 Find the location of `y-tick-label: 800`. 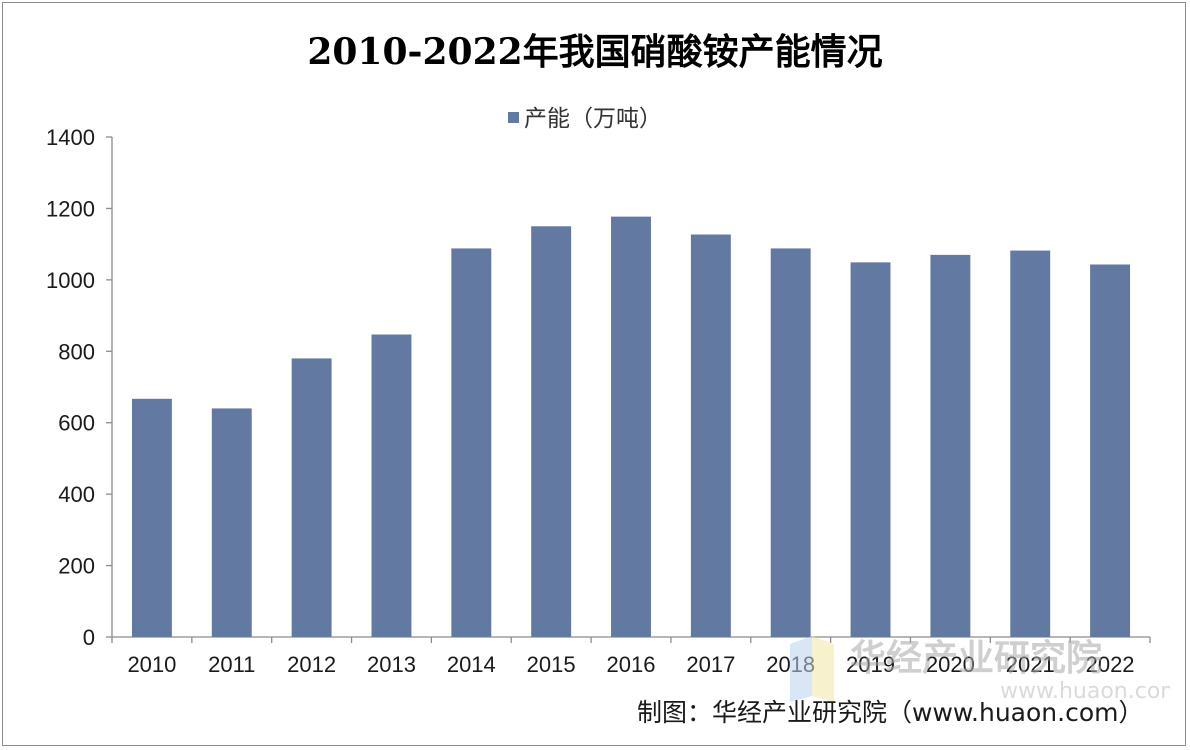

y-tick-label: 800 is located at coordinates (76, 351).